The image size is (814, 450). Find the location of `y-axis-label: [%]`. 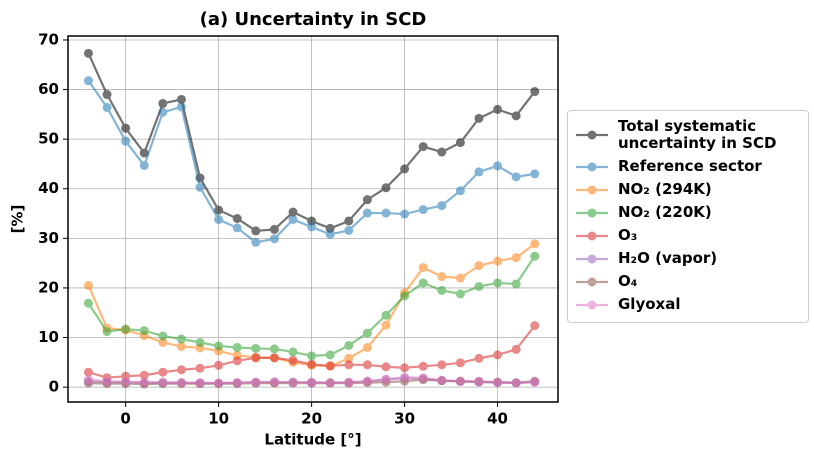

y-axis-label: [%] is located at coordinates (18, 219).